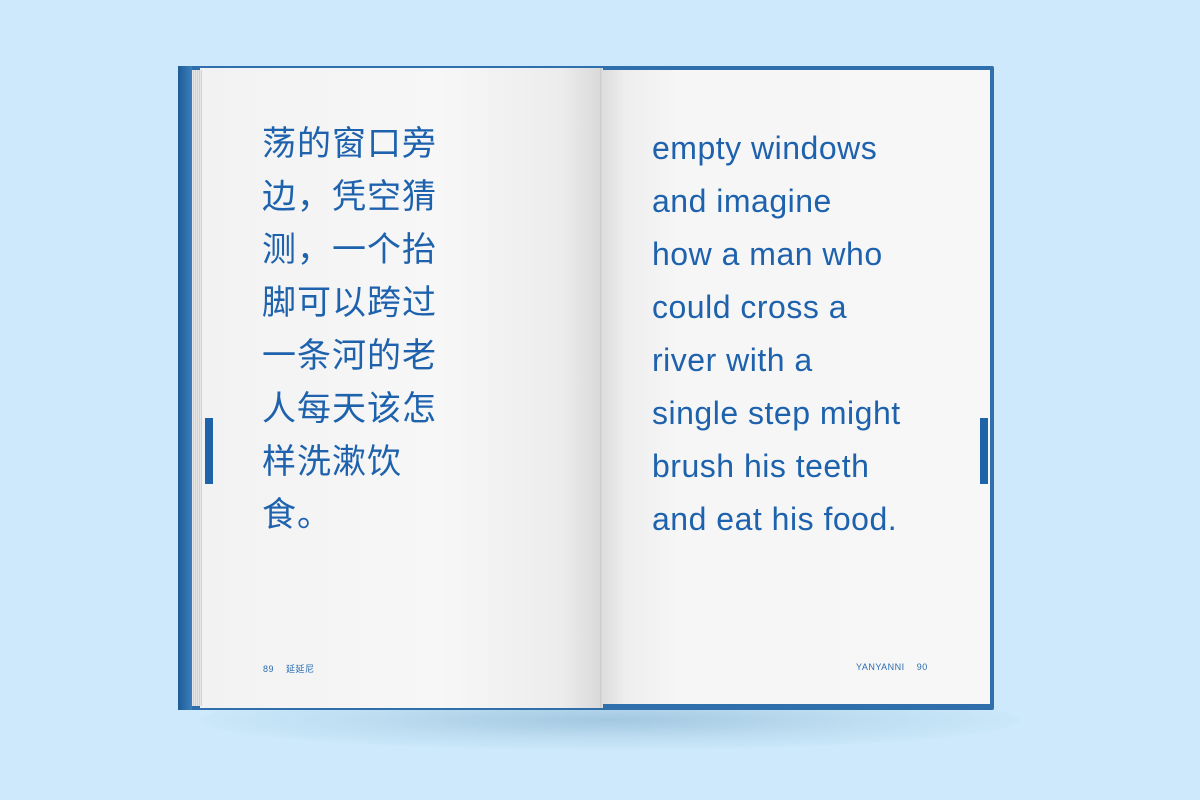 The width and height of the screenshot is (1200, 800). Describe the element at coordinates (349, 250) in the screenshot. I see `chinese-line: 测，一个抬` at that location.